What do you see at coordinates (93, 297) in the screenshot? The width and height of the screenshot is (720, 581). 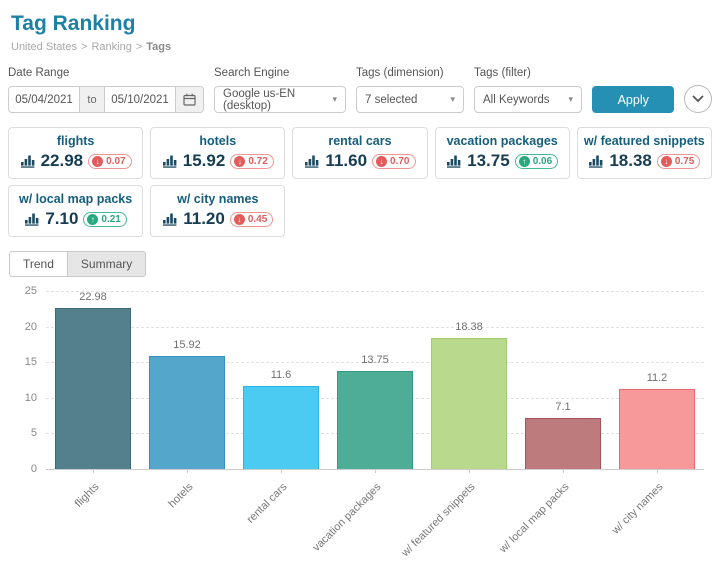 I see `bar-value-label: 22.98` at bounding box center [93, 297].